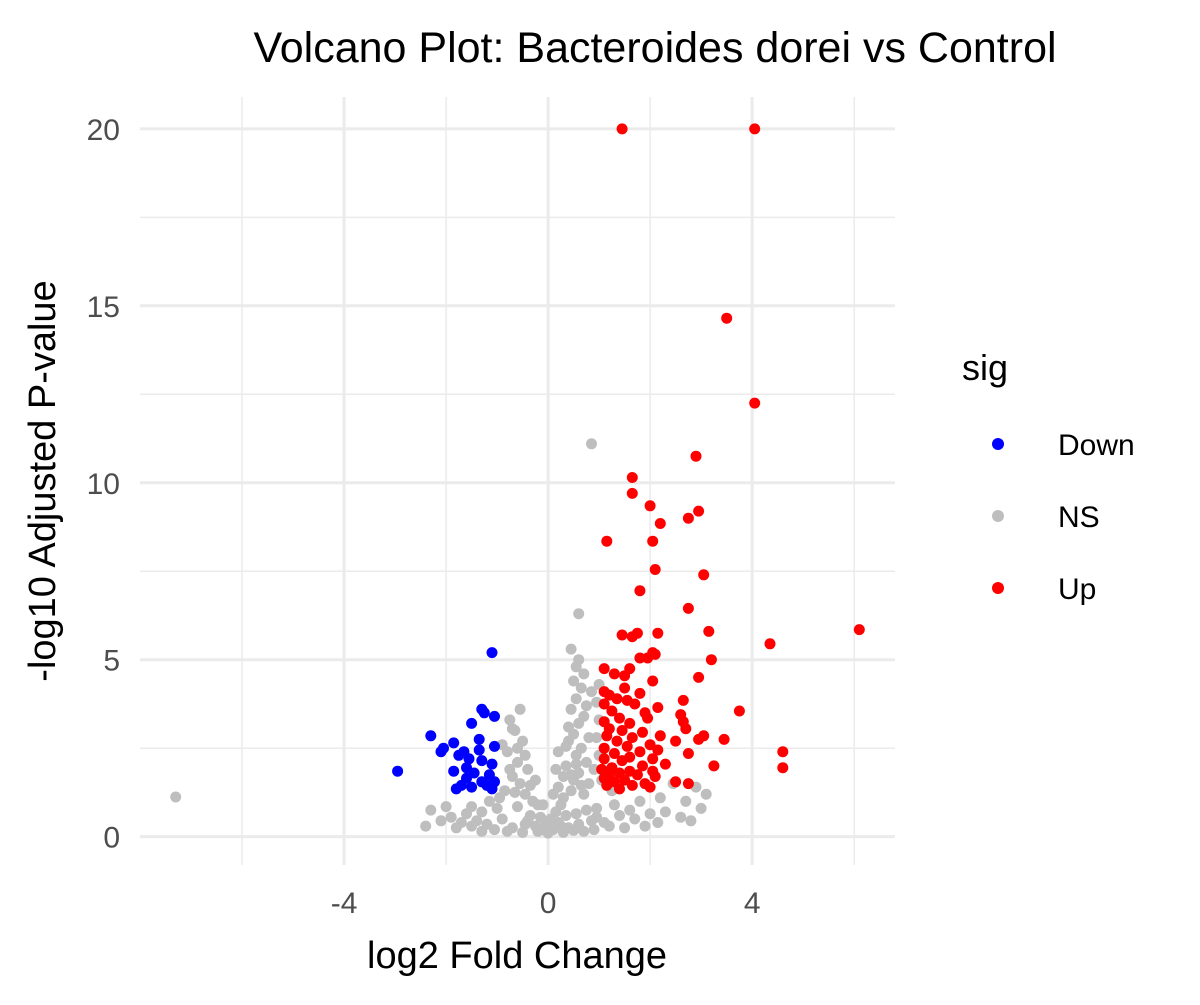  What do you see at coordinates (1077, 589) in the screenshot?
I see `legend-label-up: Up` at bounding box center [1077, 589].